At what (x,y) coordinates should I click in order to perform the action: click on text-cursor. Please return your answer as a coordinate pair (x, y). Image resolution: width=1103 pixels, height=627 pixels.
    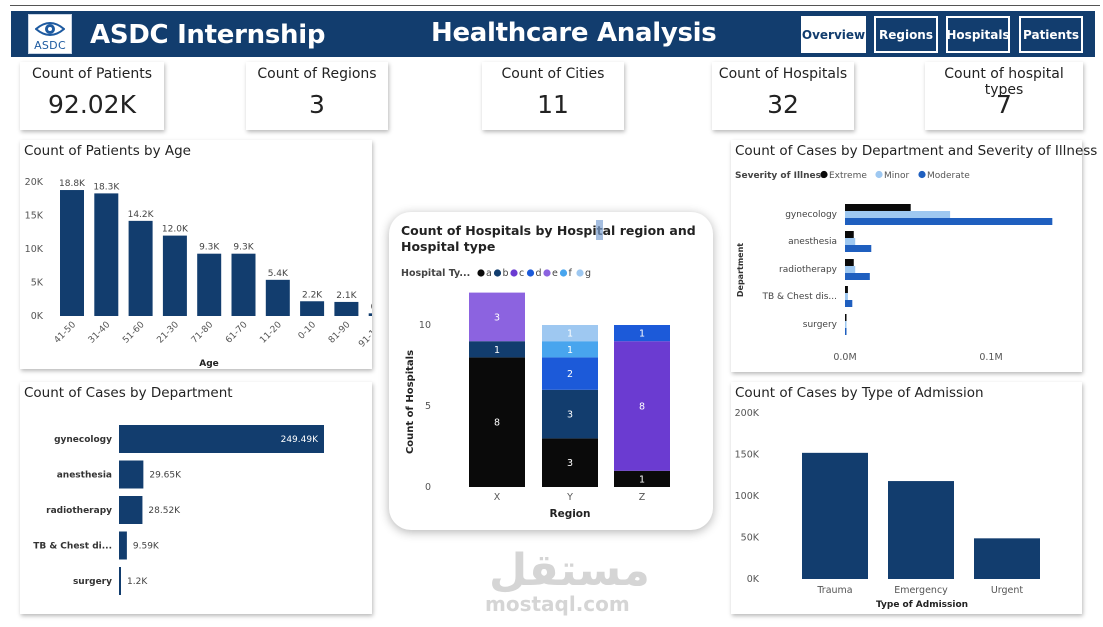
    Looking at the image, I should click on (599, 230).